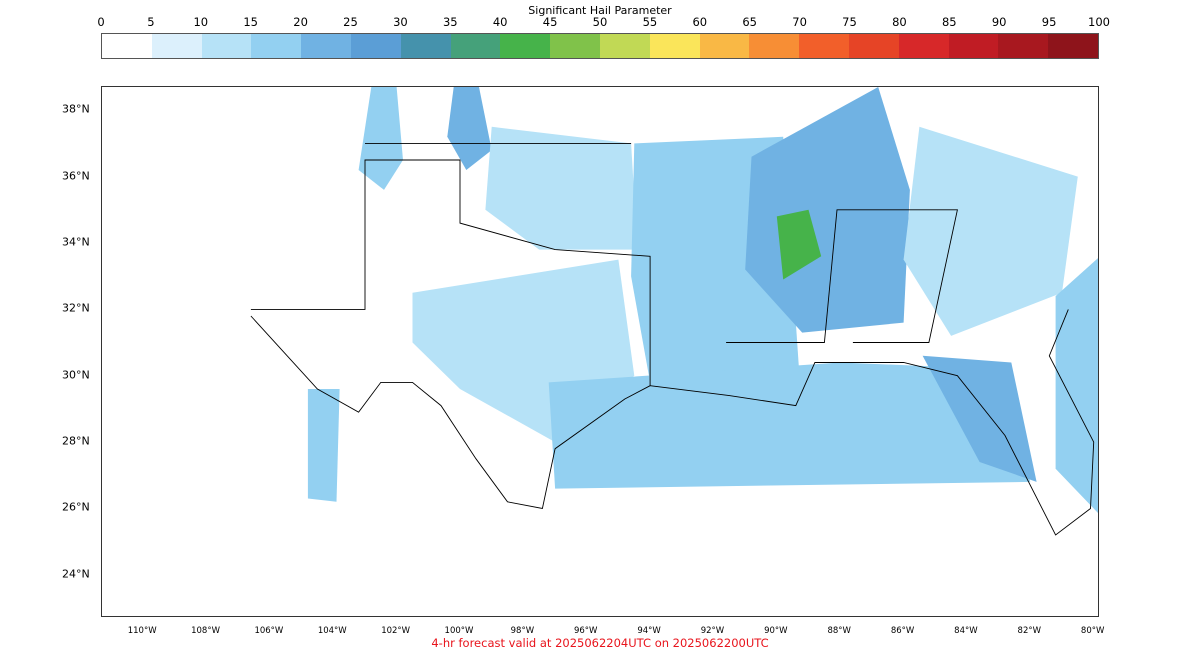  I want to click on colorbar-tick-label: 60, so click(700, 22).